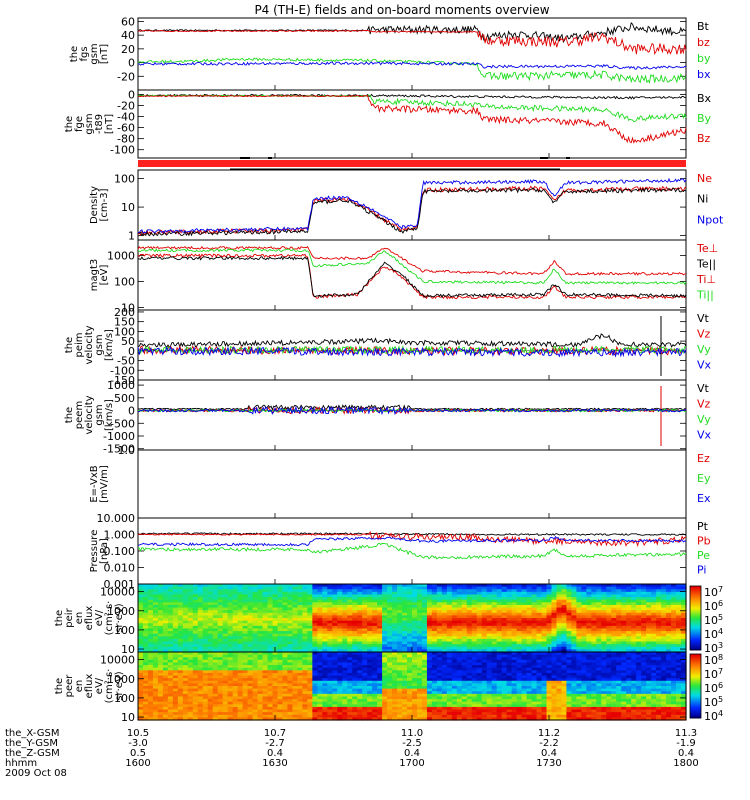  I want to click on legend-entry: Vt, so click(703, 388).